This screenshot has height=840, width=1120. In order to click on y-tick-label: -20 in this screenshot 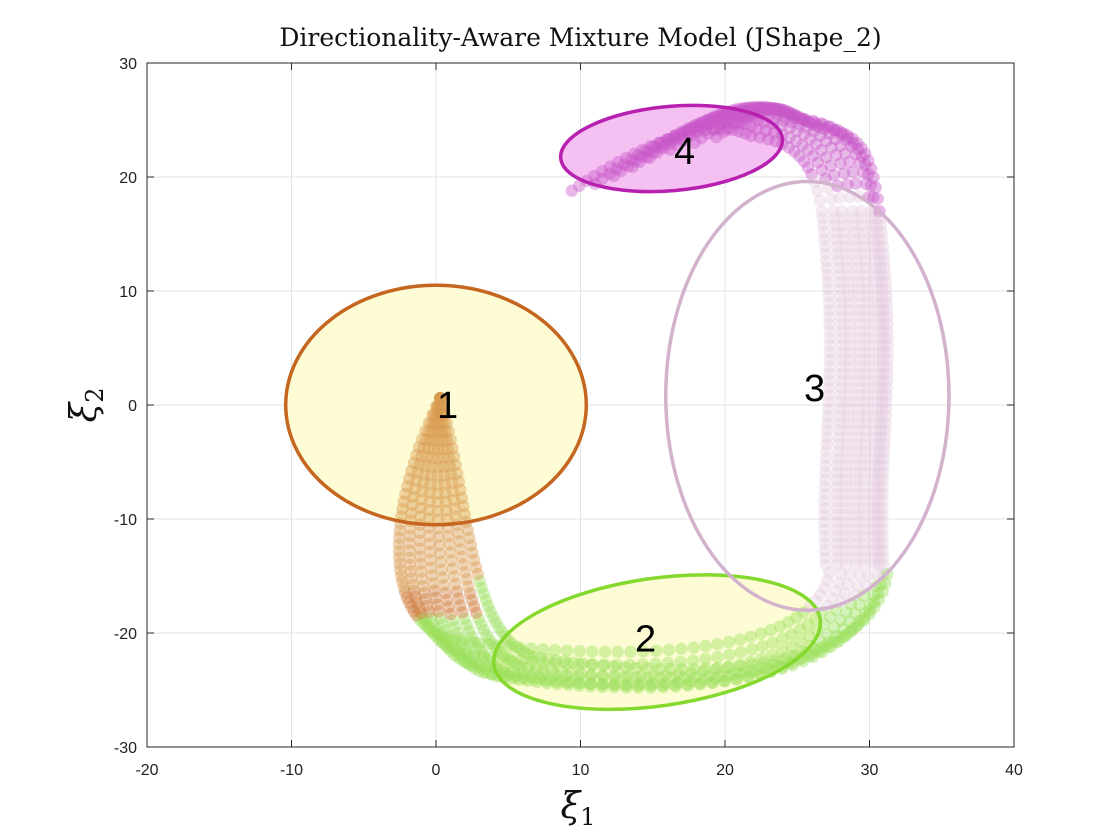, I will do `click(125, 634)`.